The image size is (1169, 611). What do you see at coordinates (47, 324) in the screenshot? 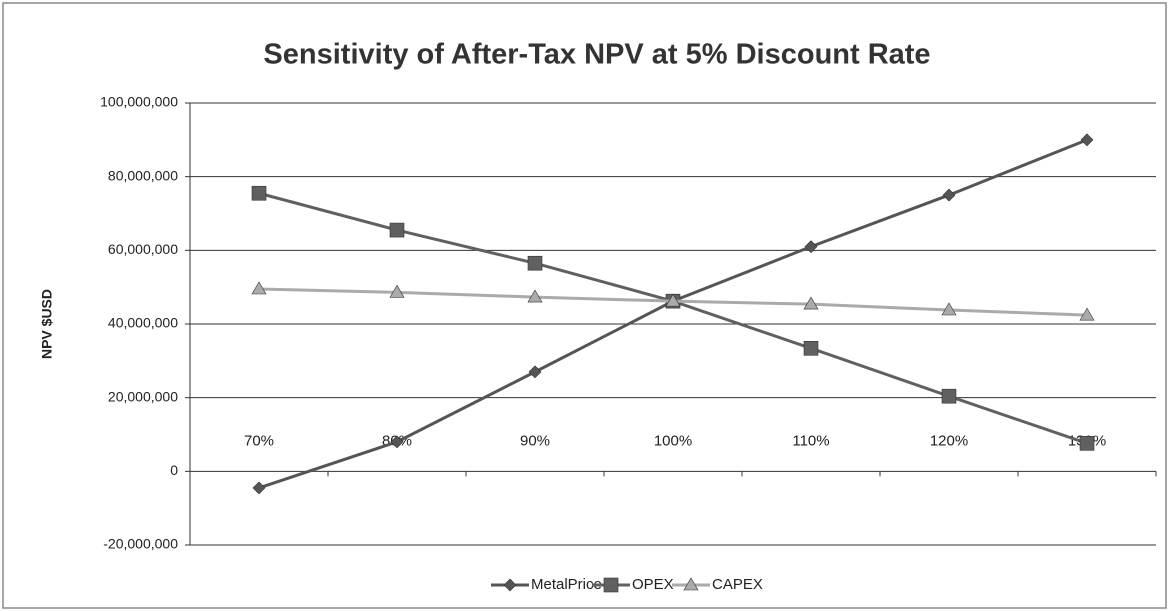
I see `y-axis-label: NPV $USD` at bounding box center [47, 324].